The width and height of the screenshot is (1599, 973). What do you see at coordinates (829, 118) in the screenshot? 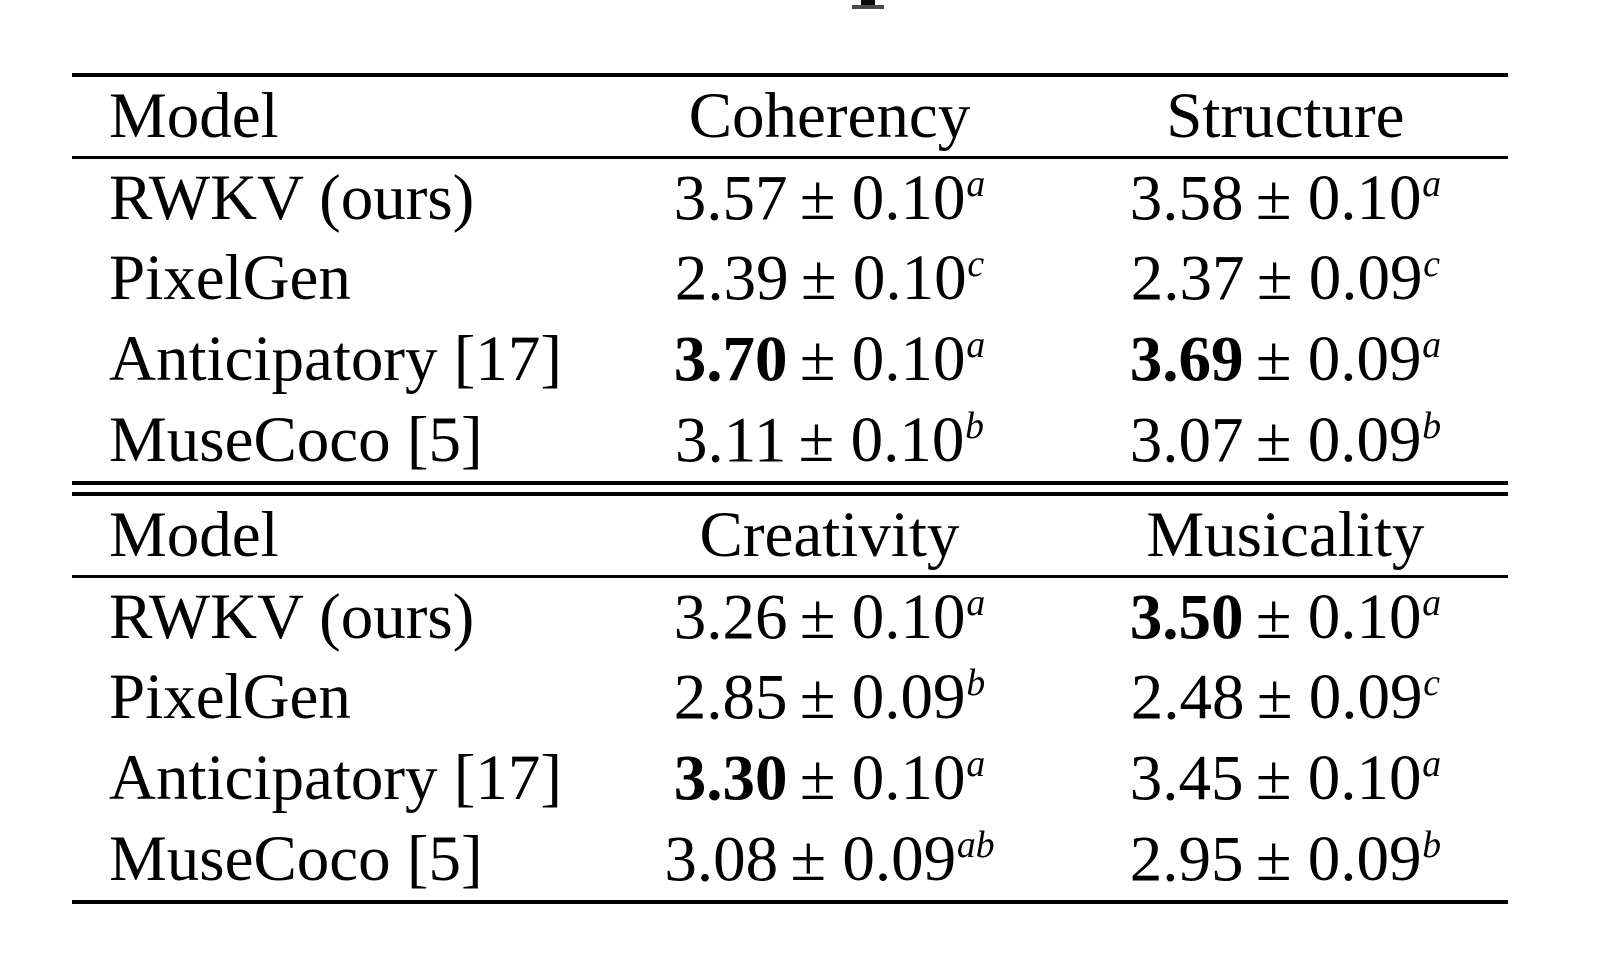
I see `column-header-coherency: Coherency` at bounding box center [829, 118].